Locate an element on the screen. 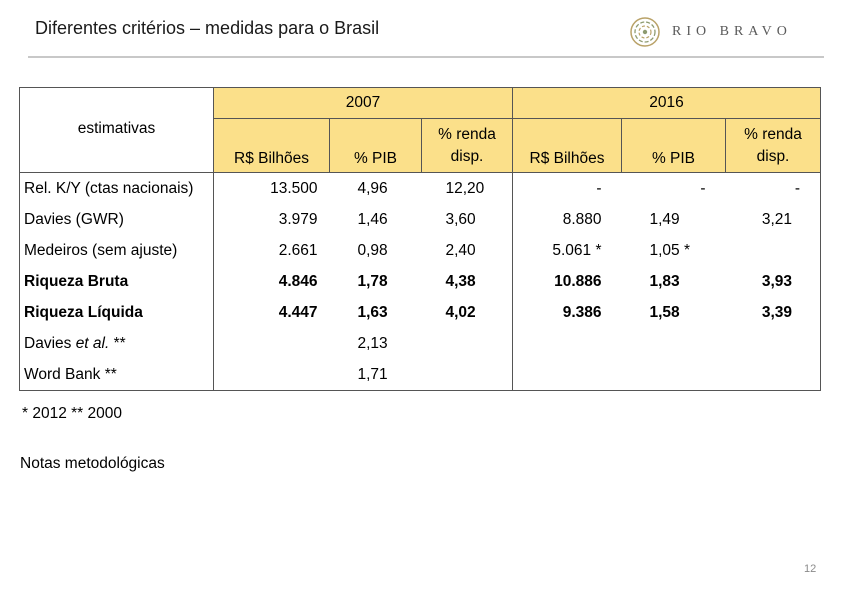  cell-2007-renda: 12,20 is located at coordinates (467, 188).